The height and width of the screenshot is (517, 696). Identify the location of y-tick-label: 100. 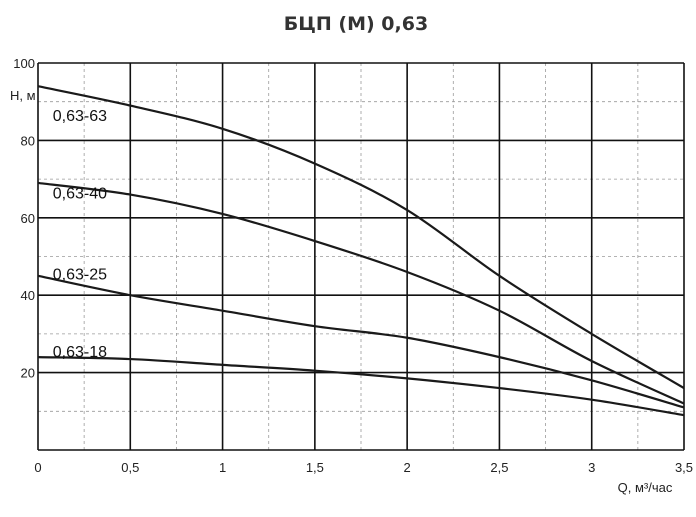
(24, 63).